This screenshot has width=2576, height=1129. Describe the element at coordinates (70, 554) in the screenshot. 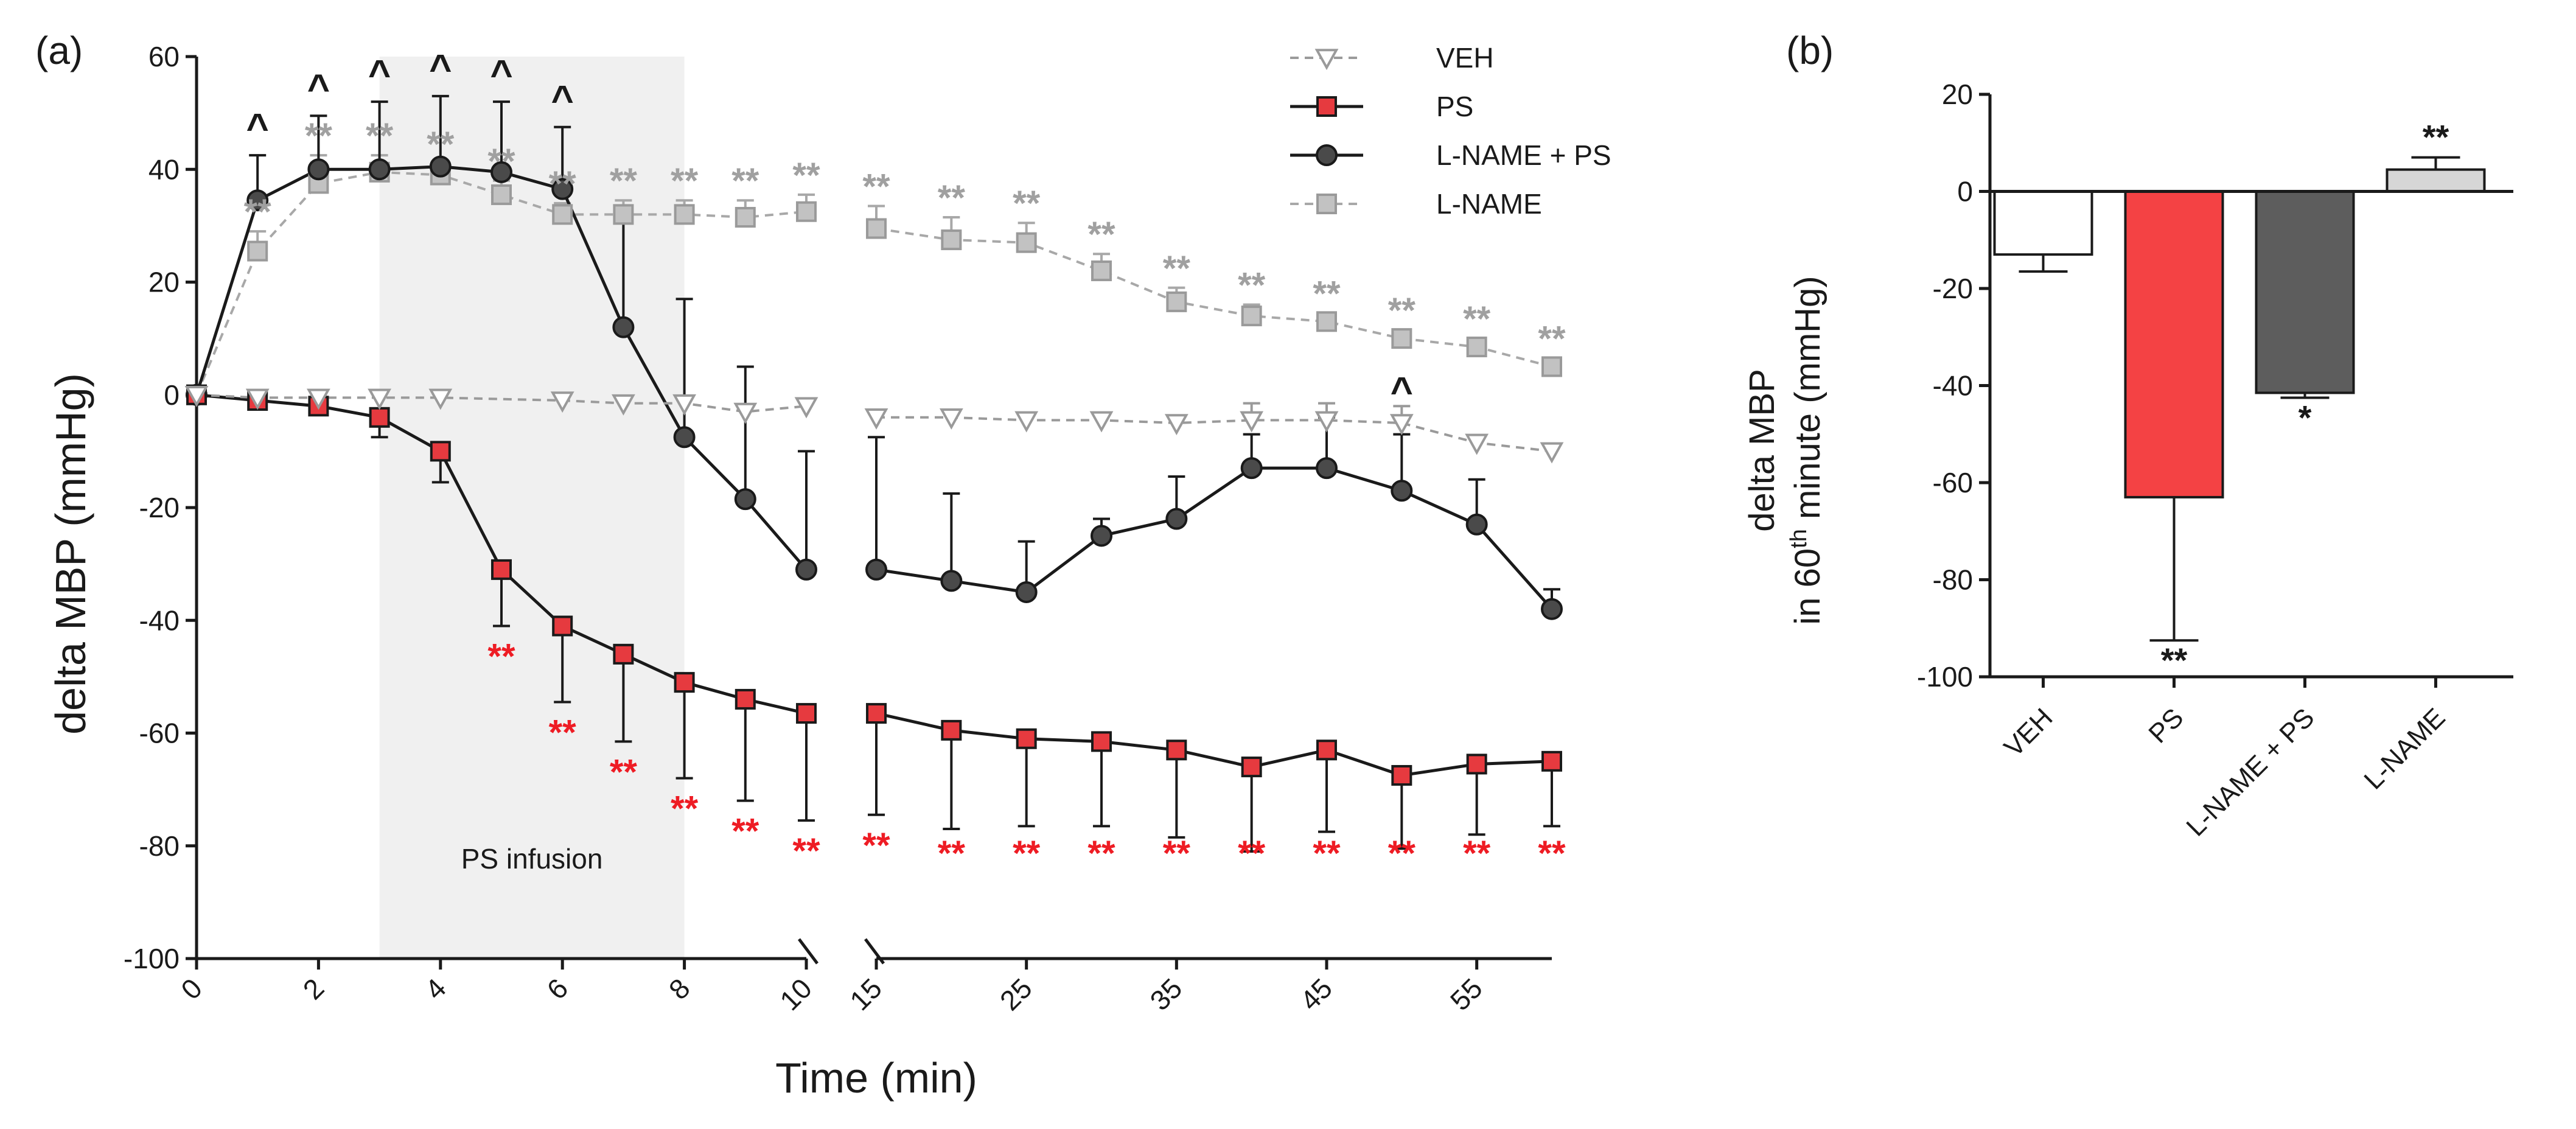

I see `y-axis-label-a: delta MBP (mmHg)` at that location.